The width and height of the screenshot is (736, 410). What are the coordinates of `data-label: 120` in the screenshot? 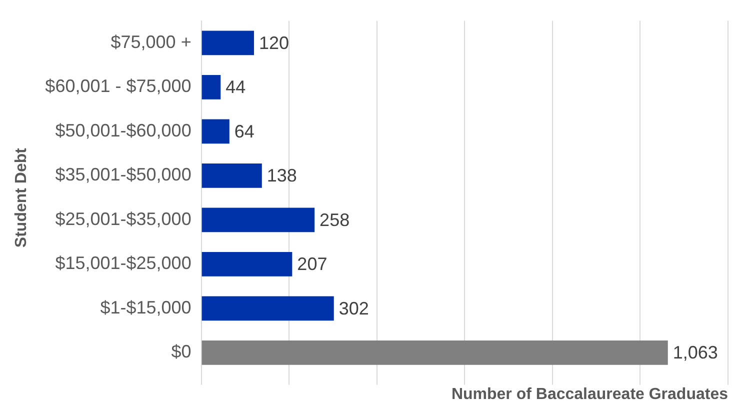 It's located at (274, 42).